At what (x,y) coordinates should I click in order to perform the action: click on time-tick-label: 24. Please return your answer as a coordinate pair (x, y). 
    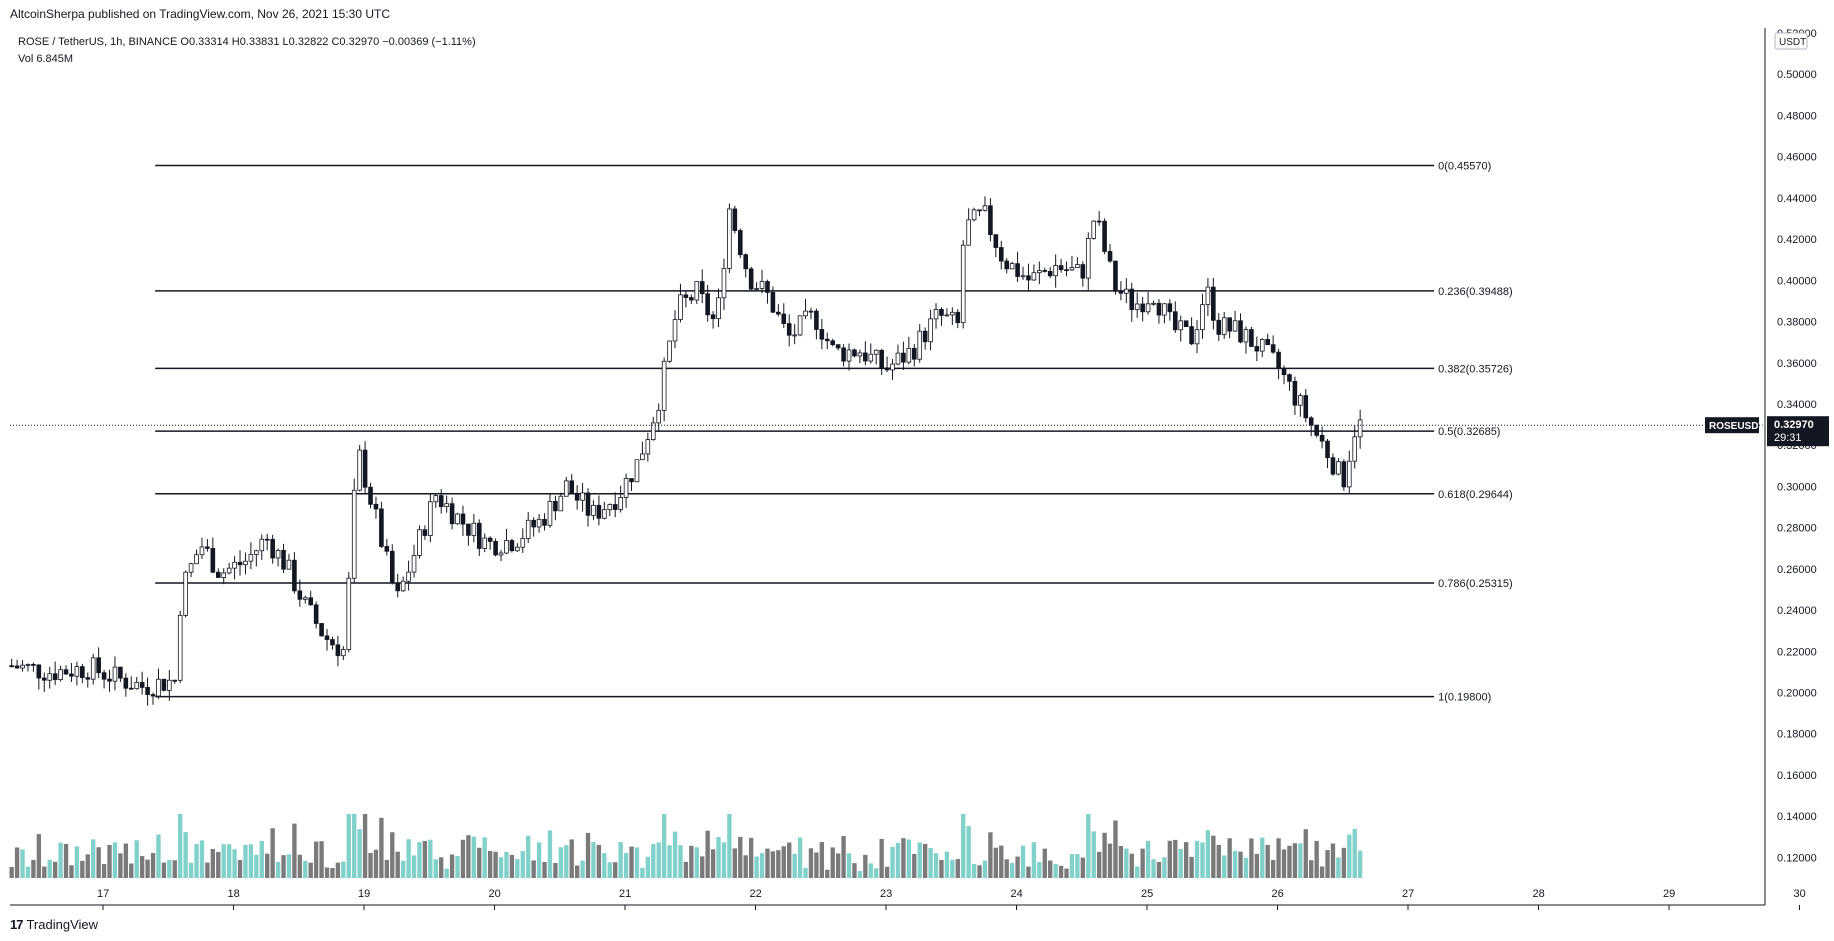
    Looking at the image, I should click on (1017, 894).